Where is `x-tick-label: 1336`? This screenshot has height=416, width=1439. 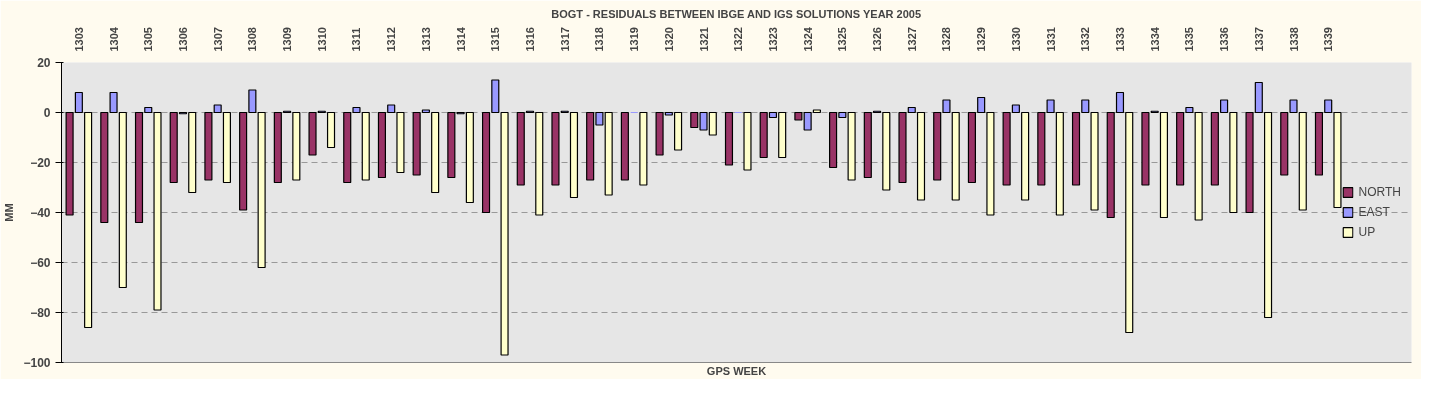
x-tick-label: 1336 is located at coordinates (1224, 39).